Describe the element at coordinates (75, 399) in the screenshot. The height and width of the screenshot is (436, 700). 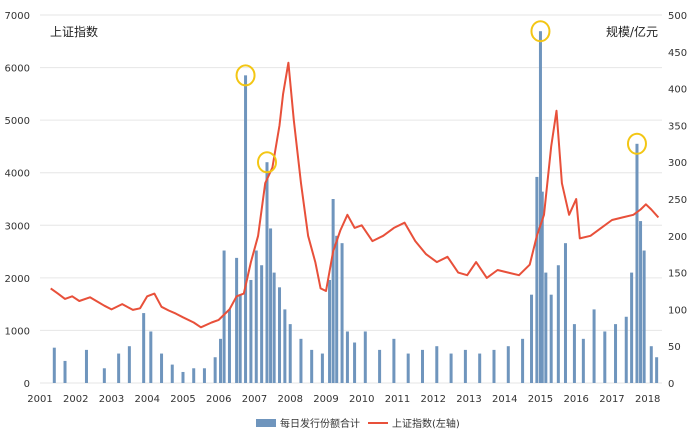
I see `x-tick-label-2002: 2002` at that location.